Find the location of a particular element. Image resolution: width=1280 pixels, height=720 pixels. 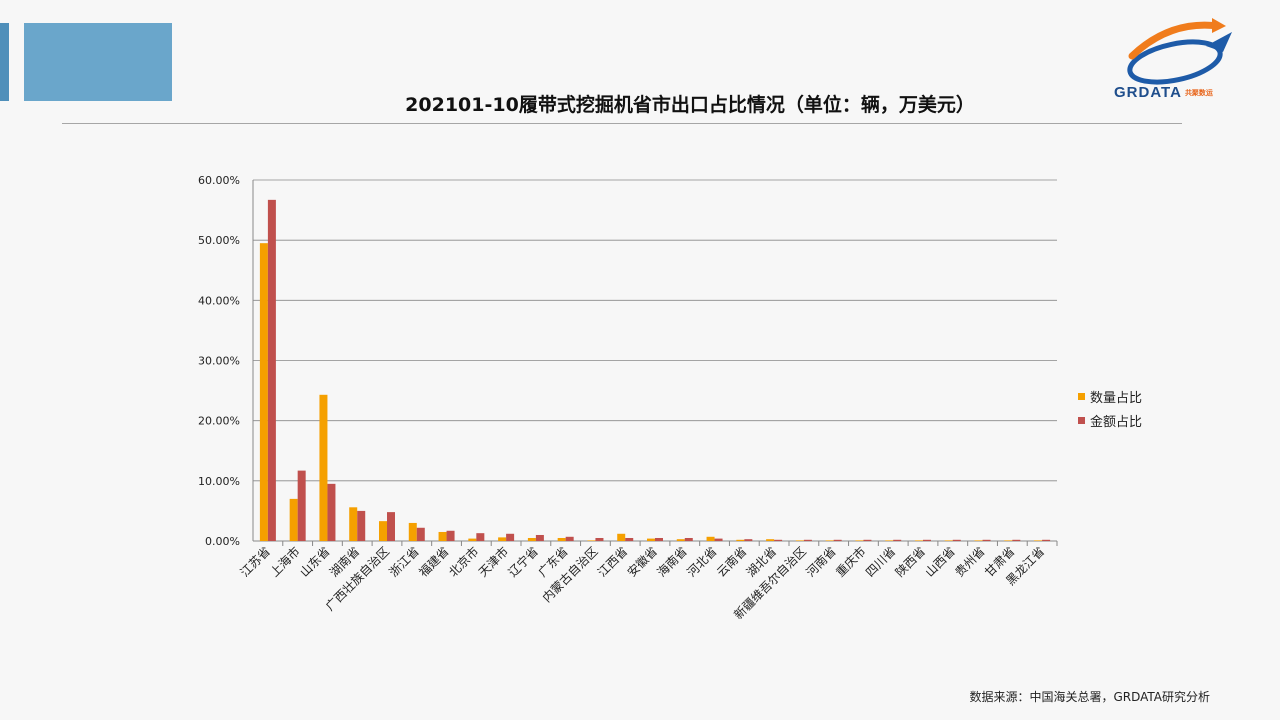

legend-swatch-amount is located at coordinates (1081, 420).